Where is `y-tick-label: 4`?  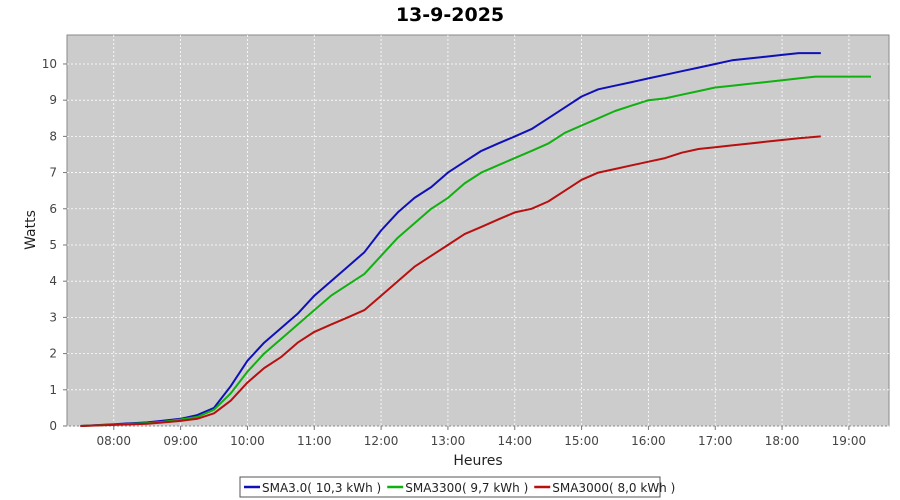 y-tick-label: 4 is located at coordinates (53, 281).